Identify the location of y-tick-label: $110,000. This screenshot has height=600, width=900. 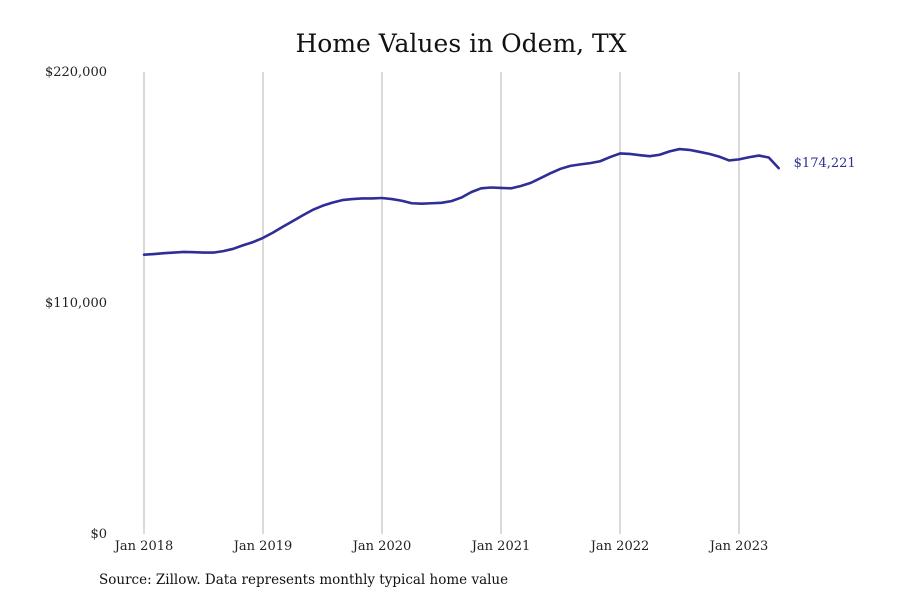
(76, 303).